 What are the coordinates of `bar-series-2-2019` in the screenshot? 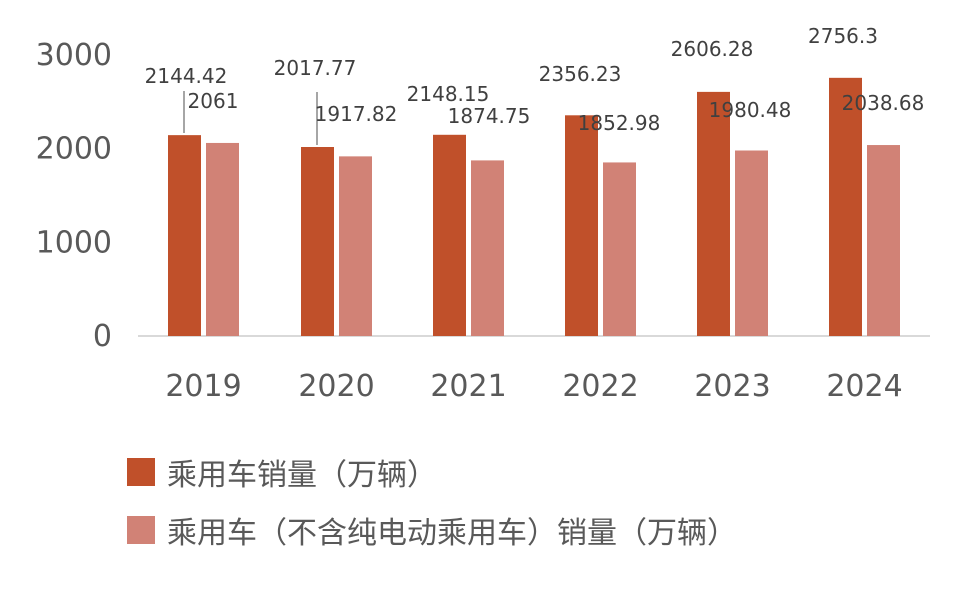 It's located at (222, 239).